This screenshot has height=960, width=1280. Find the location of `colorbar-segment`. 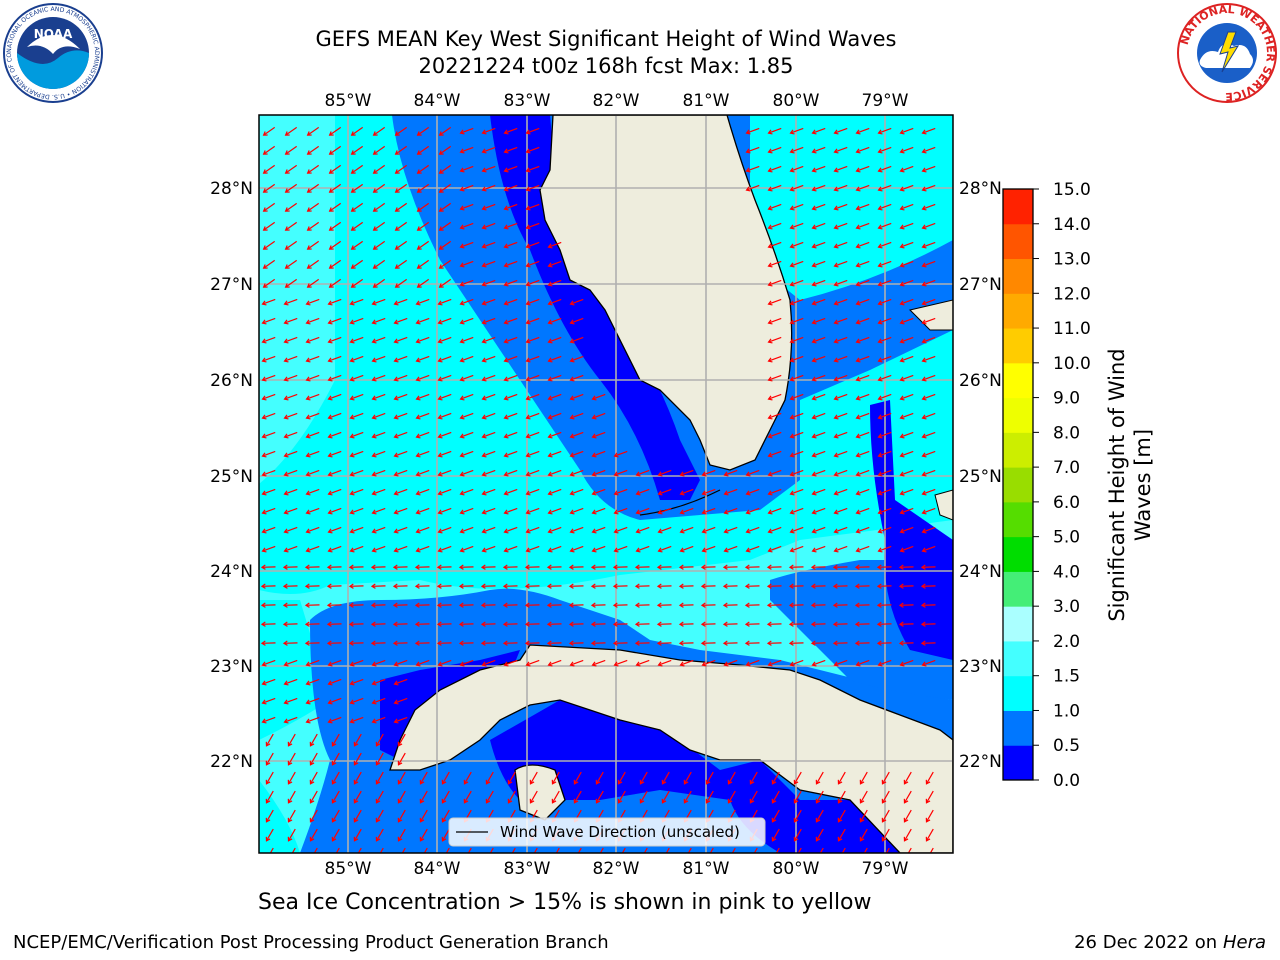

colorbar-segment is located at coordinates (1018, 346).